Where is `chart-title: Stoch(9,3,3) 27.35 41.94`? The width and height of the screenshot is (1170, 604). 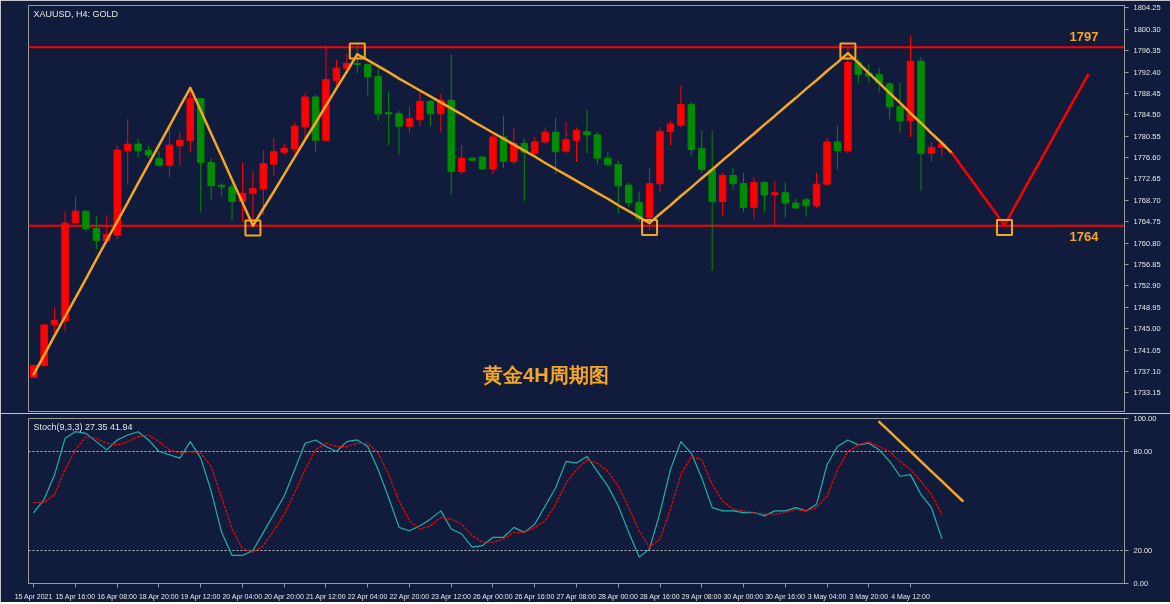
chart-title: Stoch(9,3,3) 27.35 41.94 is located at coordinates (83, 426).